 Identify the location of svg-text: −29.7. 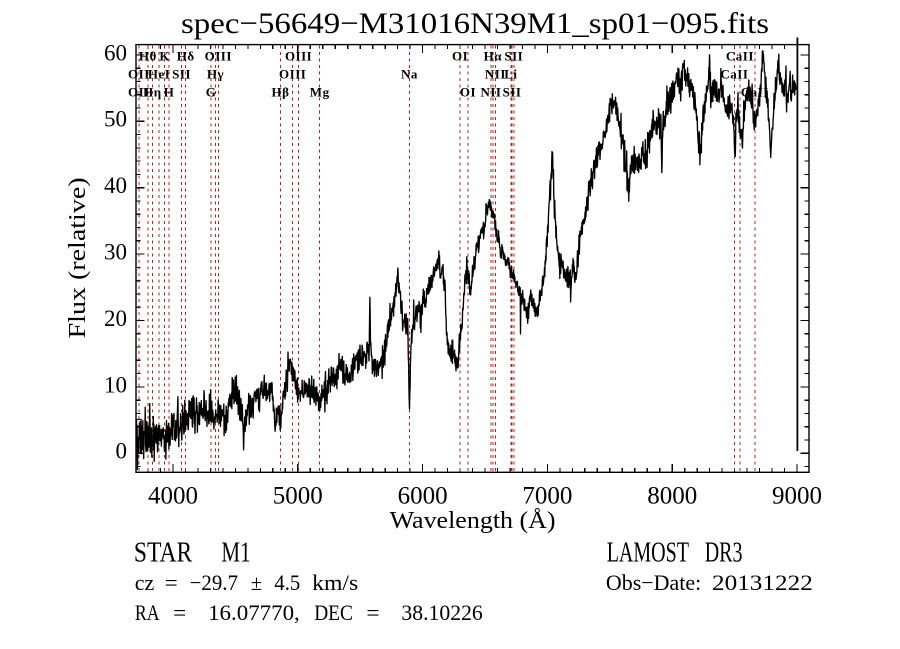
(214, 582).